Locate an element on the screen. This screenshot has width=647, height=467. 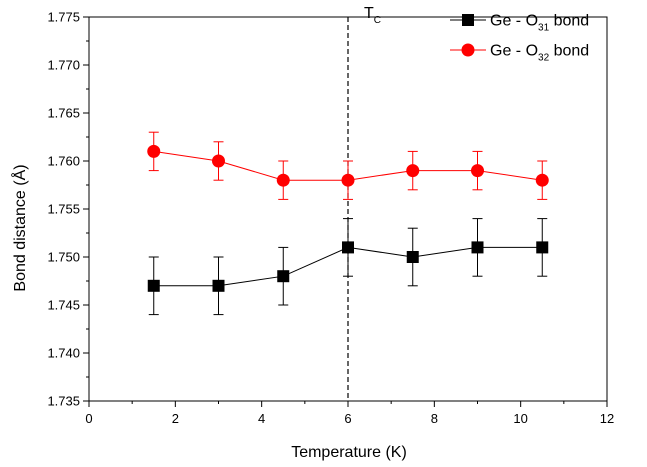
x-tick-label: 2 is located at coordinates (175, 418).